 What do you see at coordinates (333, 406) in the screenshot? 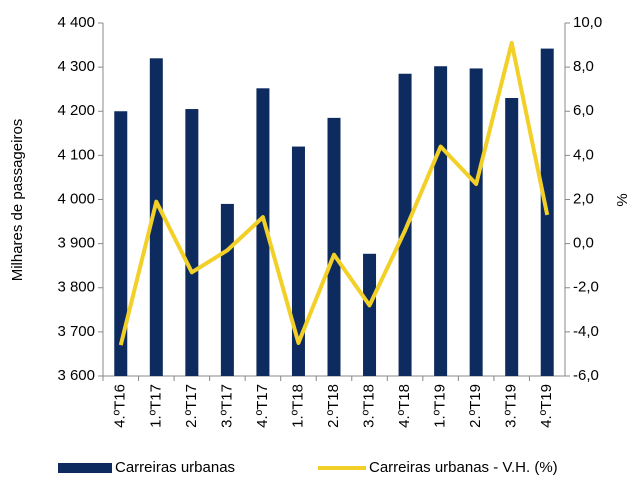
I see `x-tick-label: 2.ºT18` at bounding box center [333, 406].